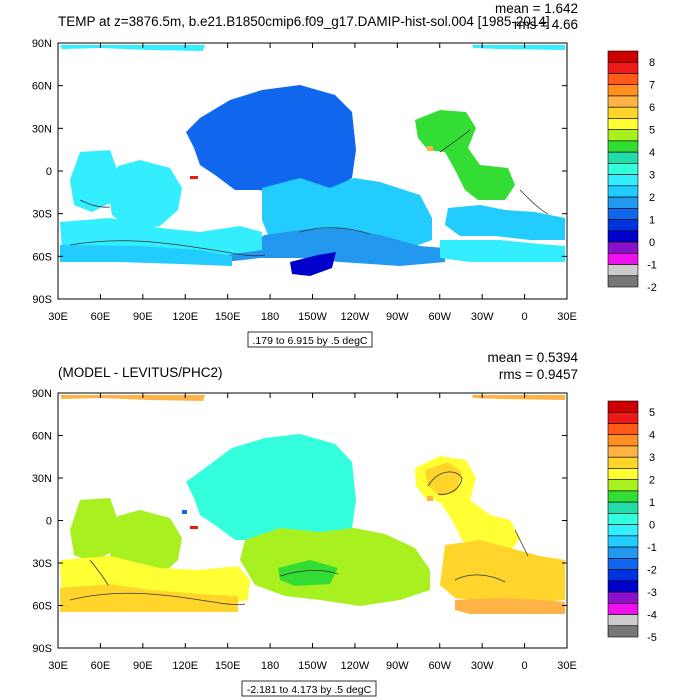  Describe the element at coordinates (42, 129) in the screenshot. I see `y-tick-label: 30N` at that location.